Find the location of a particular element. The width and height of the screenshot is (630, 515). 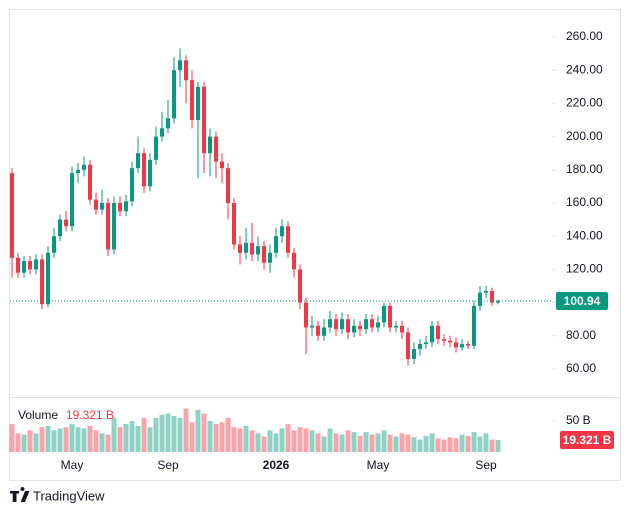

x-tick-label: May is located at coordinates (378, 465).